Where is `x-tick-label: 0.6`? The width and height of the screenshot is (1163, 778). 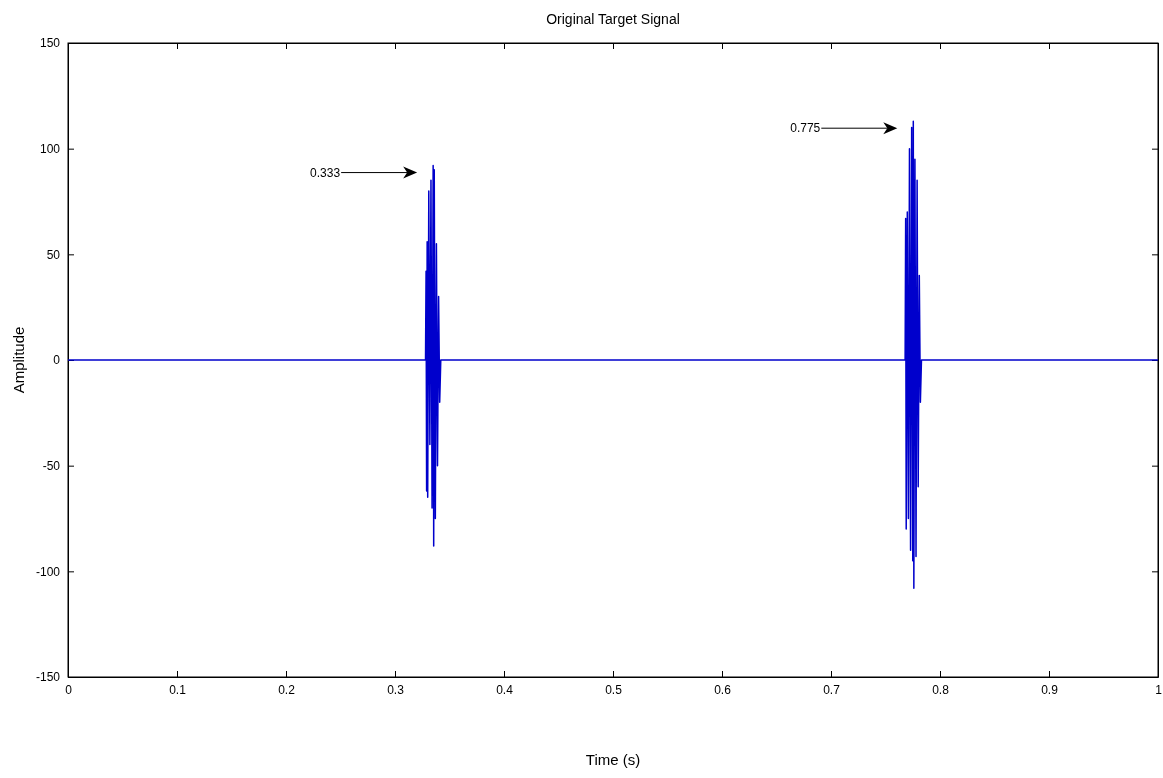 x-tick-label: 0.6 is located at coordinates (723, 689).